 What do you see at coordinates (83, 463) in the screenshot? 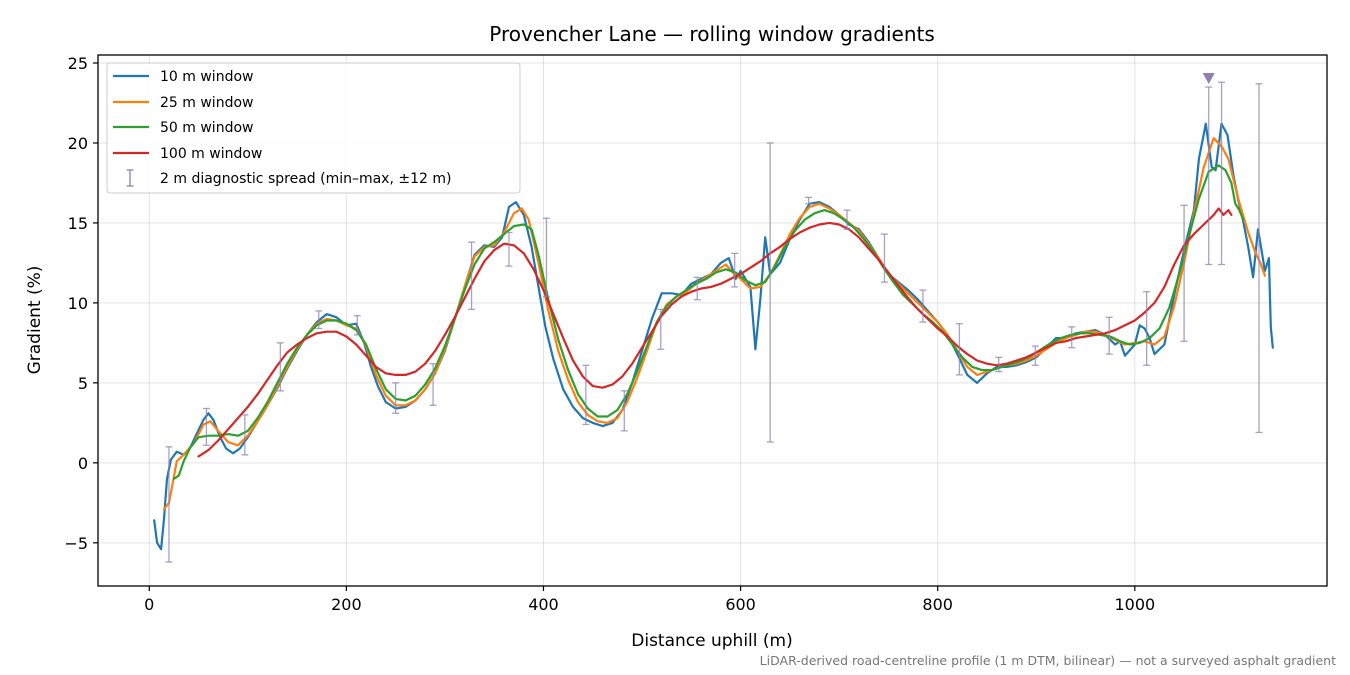
I see `y-tick-label: 0` at bounding box center [83, 463].